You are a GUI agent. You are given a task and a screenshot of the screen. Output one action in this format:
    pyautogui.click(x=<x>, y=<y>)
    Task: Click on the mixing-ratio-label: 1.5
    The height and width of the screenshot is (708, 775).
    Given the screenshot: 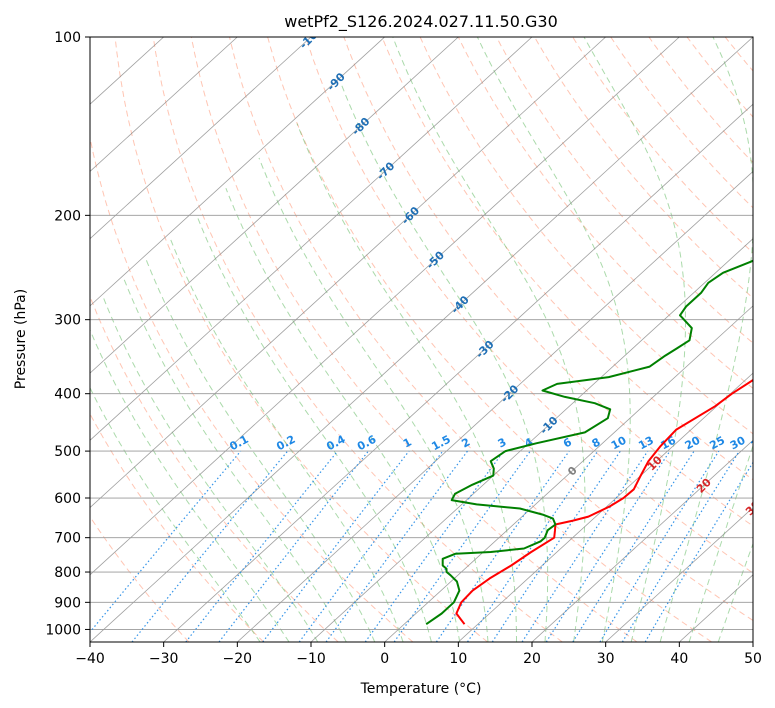 What is the action you would take?
    pyautogui.click(x=440, y=443)
    